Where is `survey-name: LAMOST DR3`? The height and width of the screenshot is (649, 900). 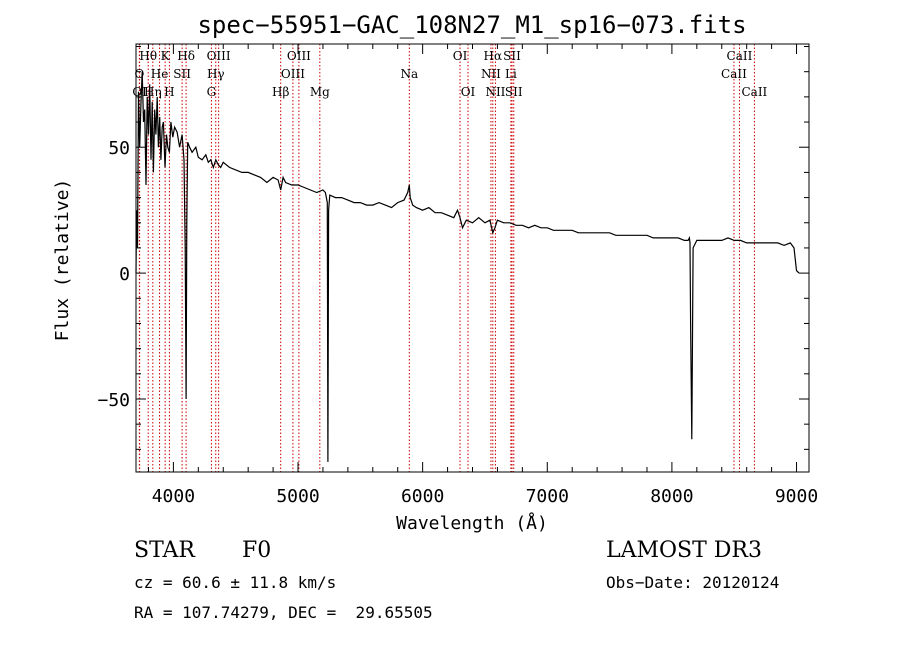 survey-name: LAMOST DR3 is located at coordinates (684, 550).